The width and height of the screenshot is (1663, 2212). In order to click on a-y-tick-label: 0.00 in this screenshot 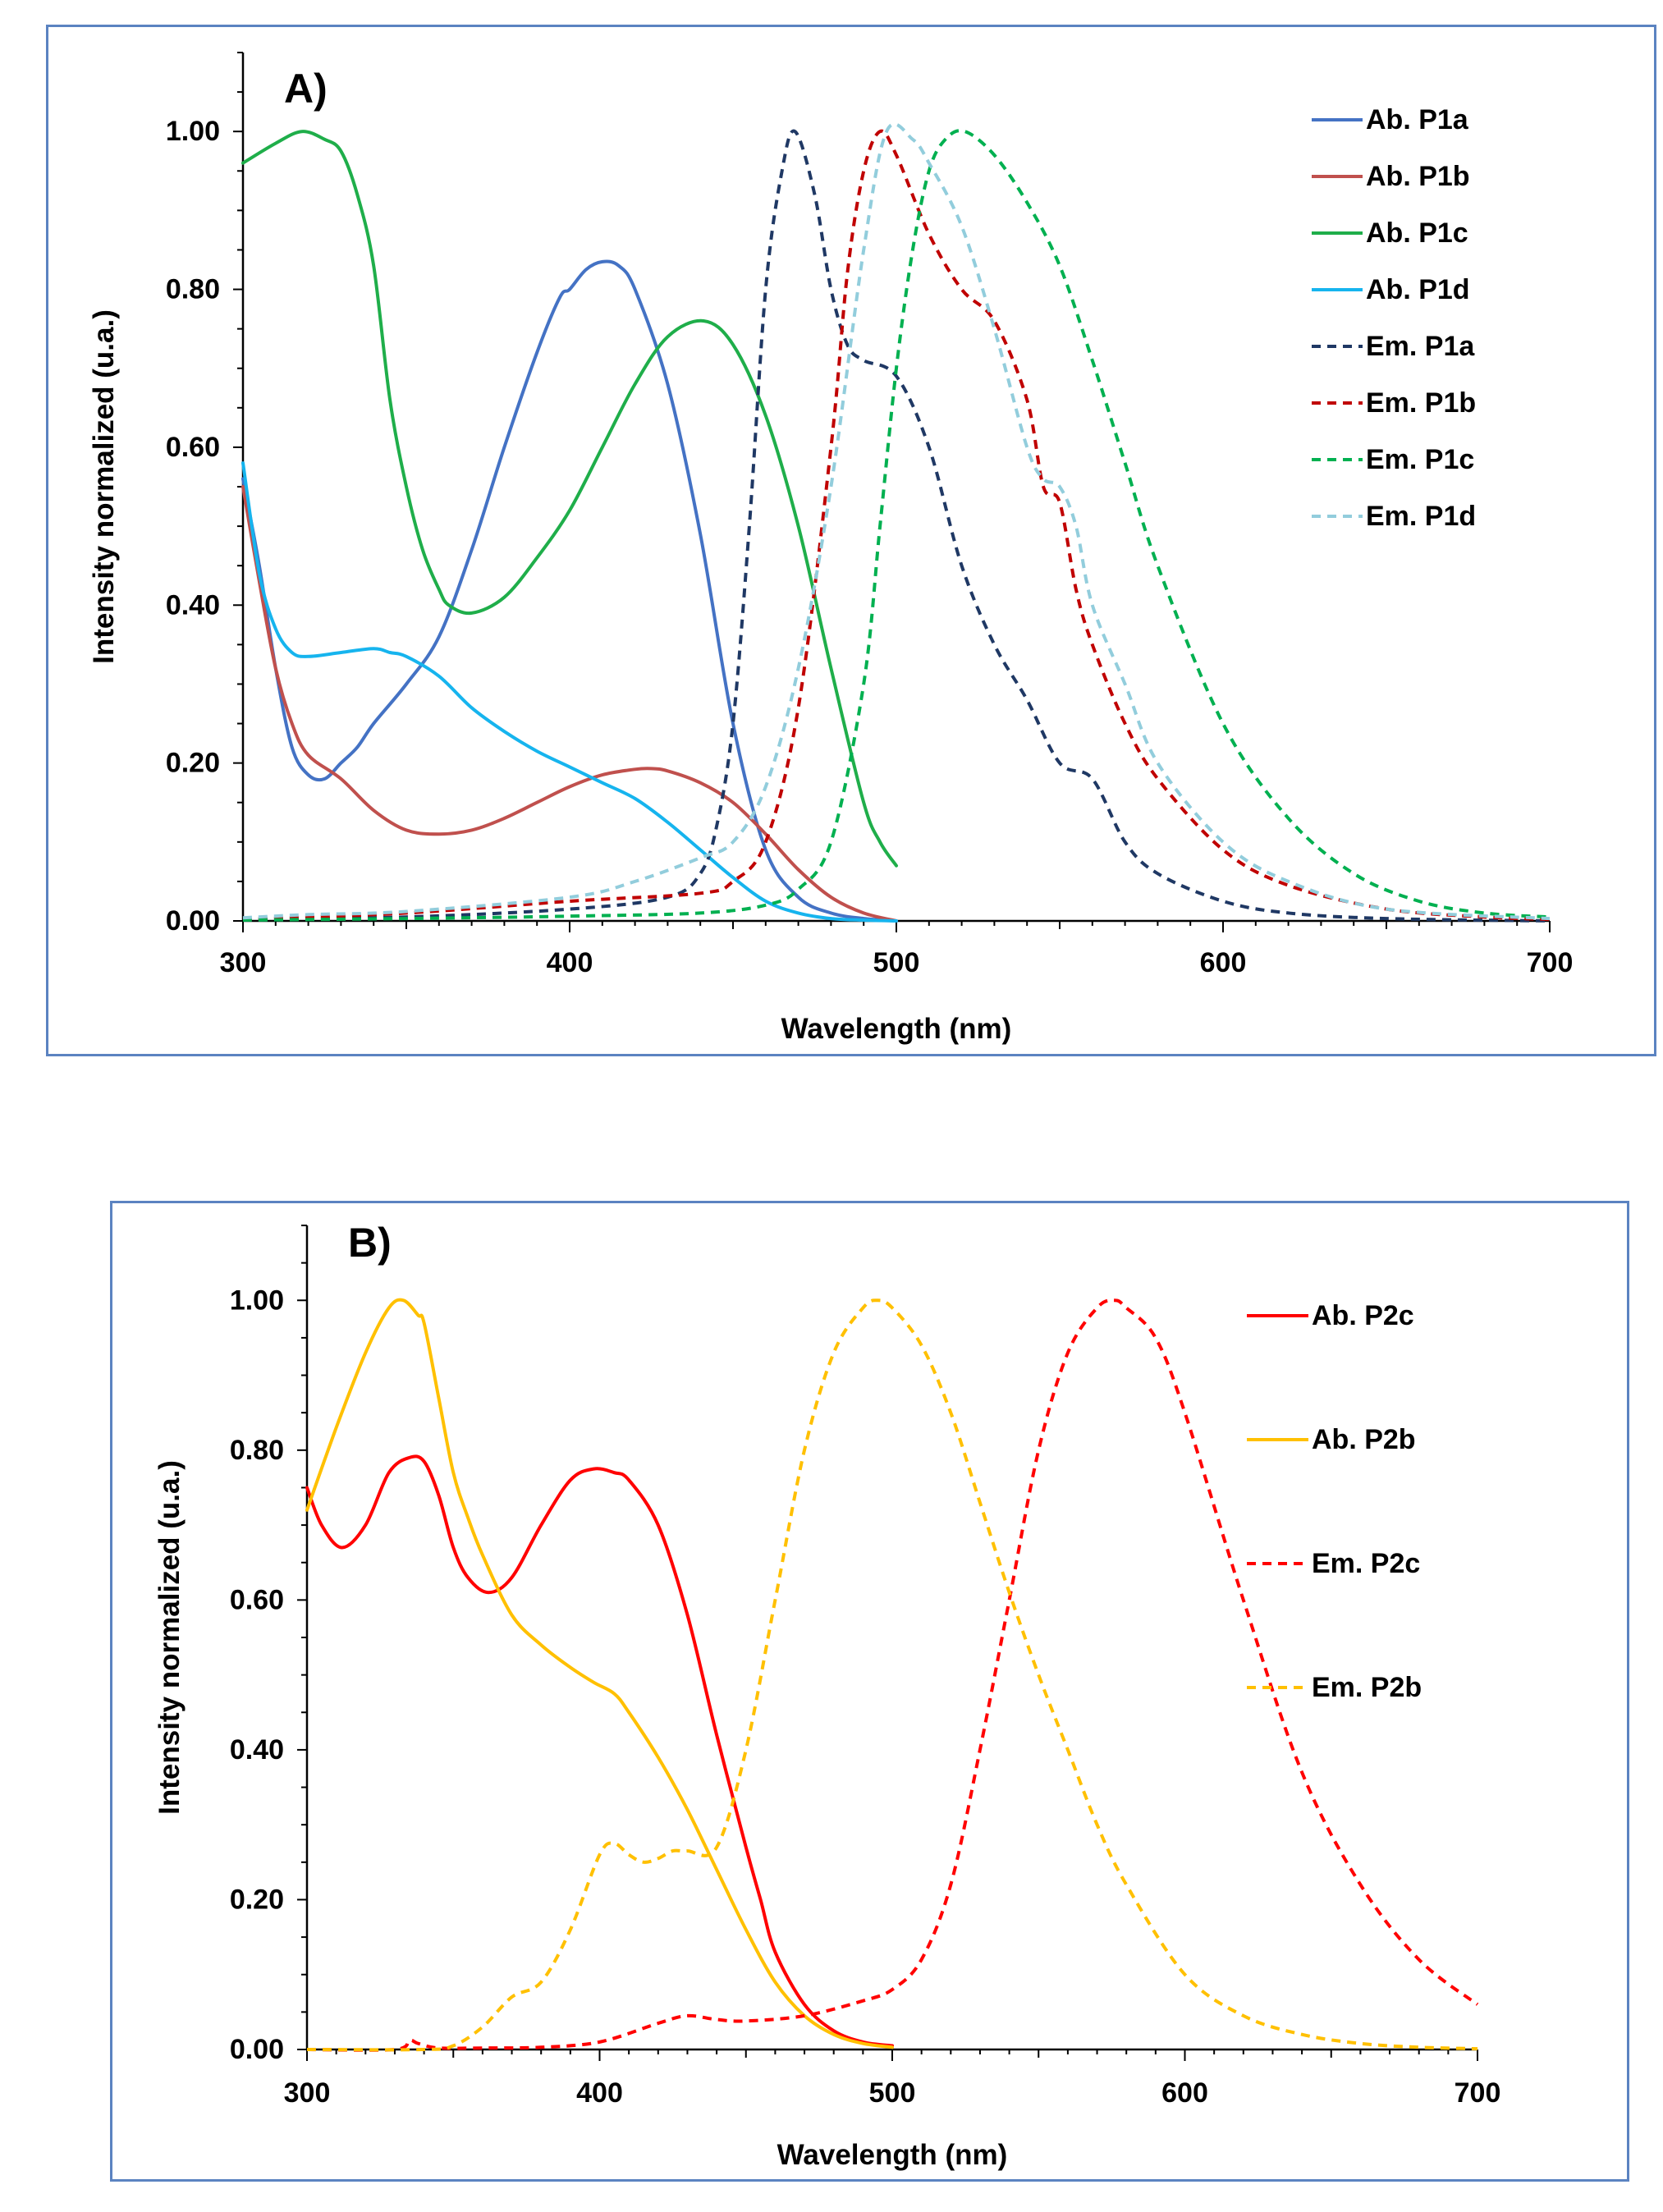, I will do `click(193, 921)`.